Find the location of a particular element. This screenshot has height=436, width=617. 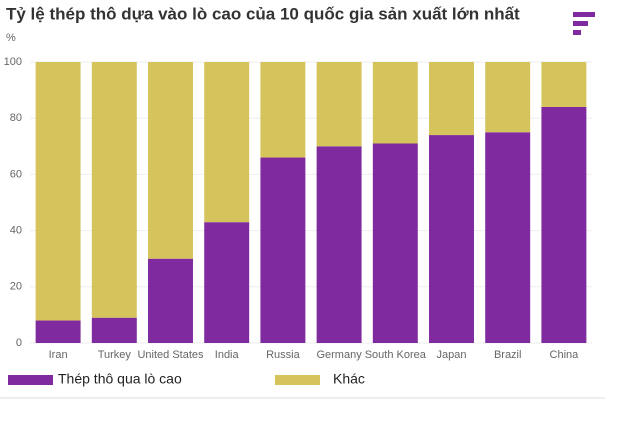

logo is located at coordinates (584, 23).